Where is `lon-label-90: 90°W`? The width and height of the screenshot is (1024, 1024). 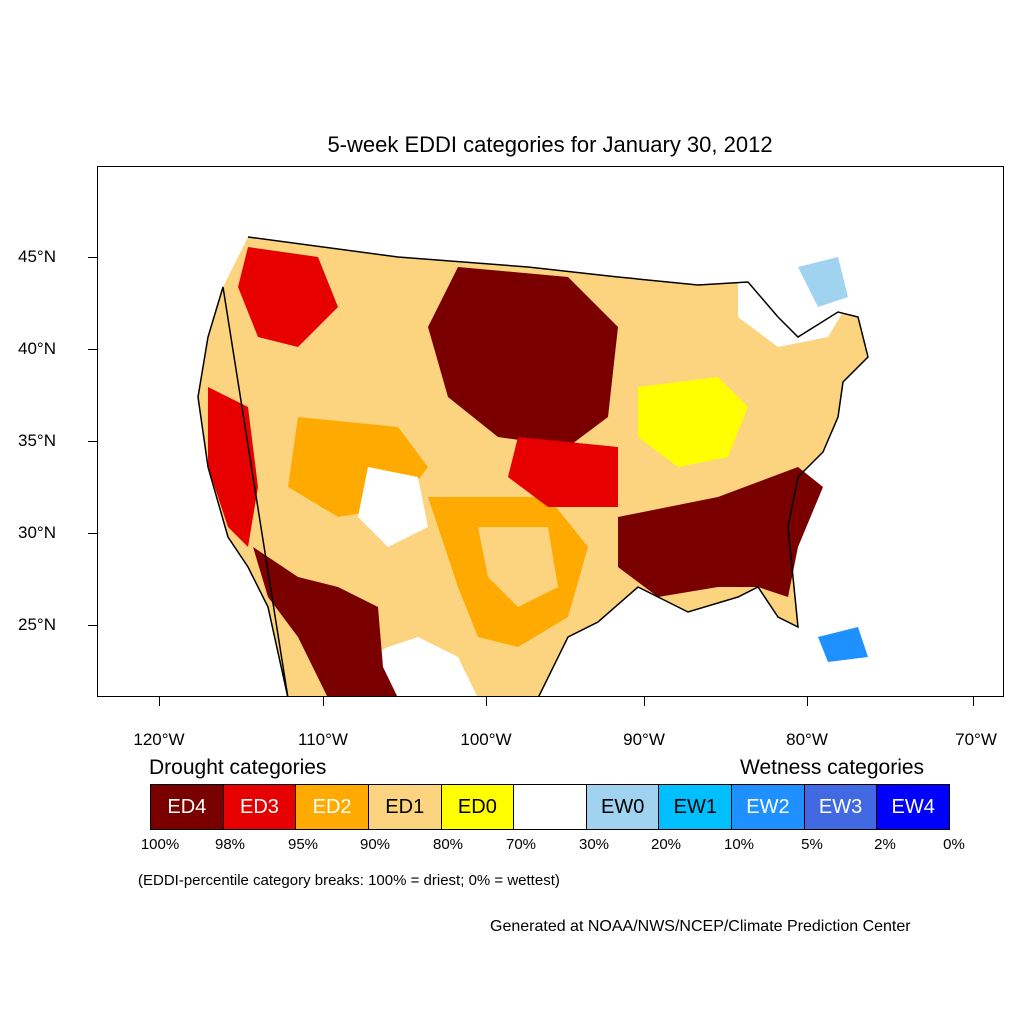
lon-label-90: 90°W is located at coordinates (644, 739).